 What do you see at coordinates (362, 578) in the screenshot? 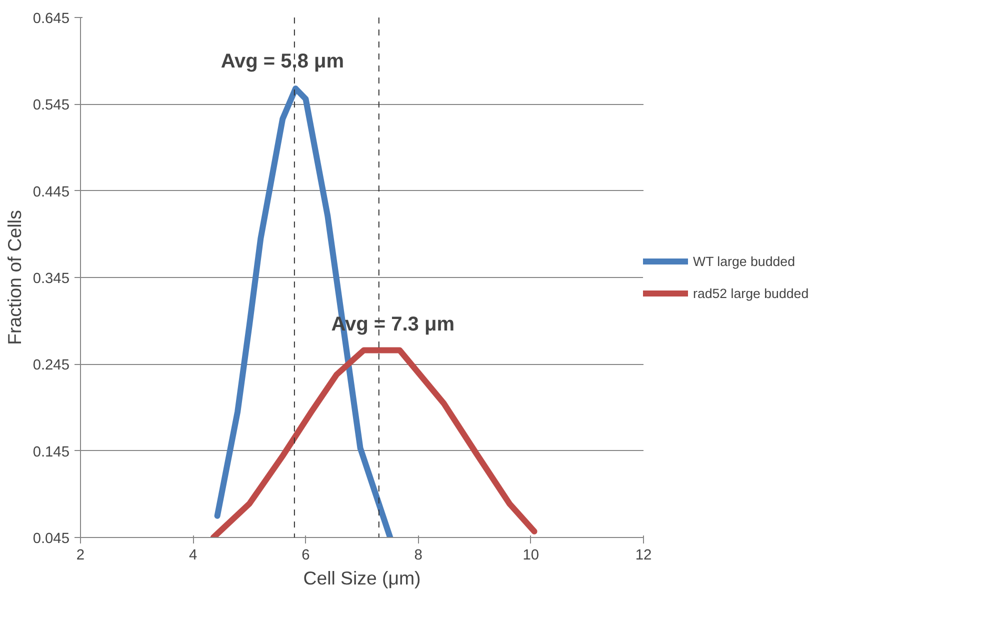
I see `x-axis-title: Cell Size (μm)` at bounding box center [362, 578].